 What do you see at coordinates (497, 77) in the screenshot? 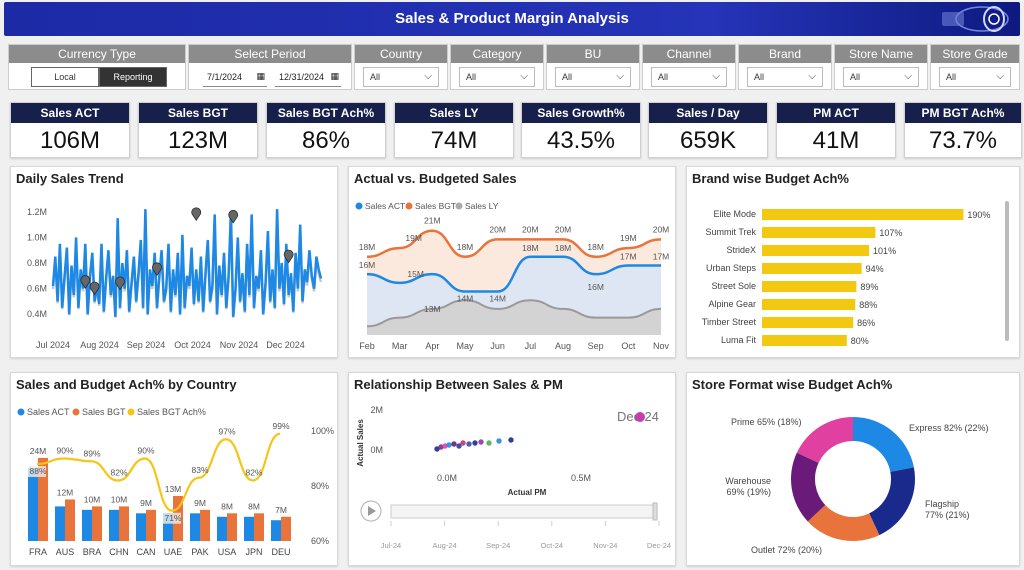
I see `category-dropdown: All ⌵` at bounding box center [497, 77].